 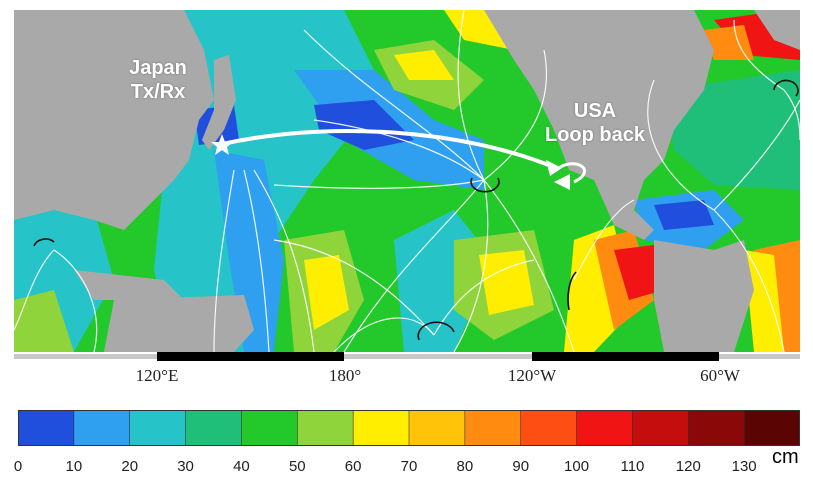 I want to click on amphidromic-arrow-south, so click(x=436, y=331).